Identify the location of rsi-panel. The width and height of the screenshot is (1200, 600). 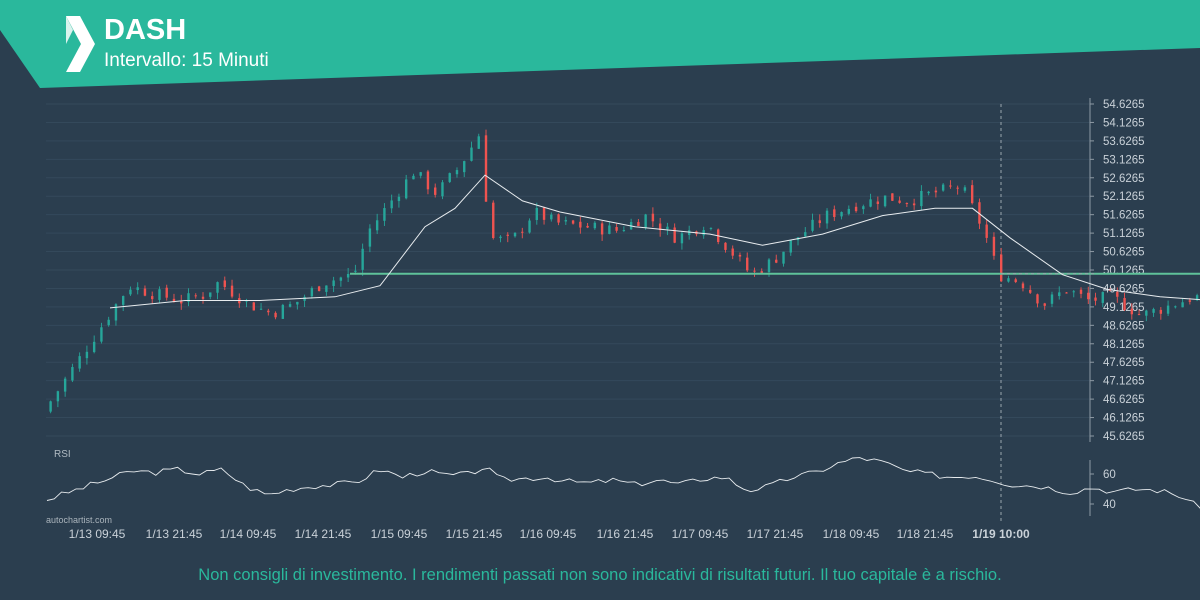
(623, 483).